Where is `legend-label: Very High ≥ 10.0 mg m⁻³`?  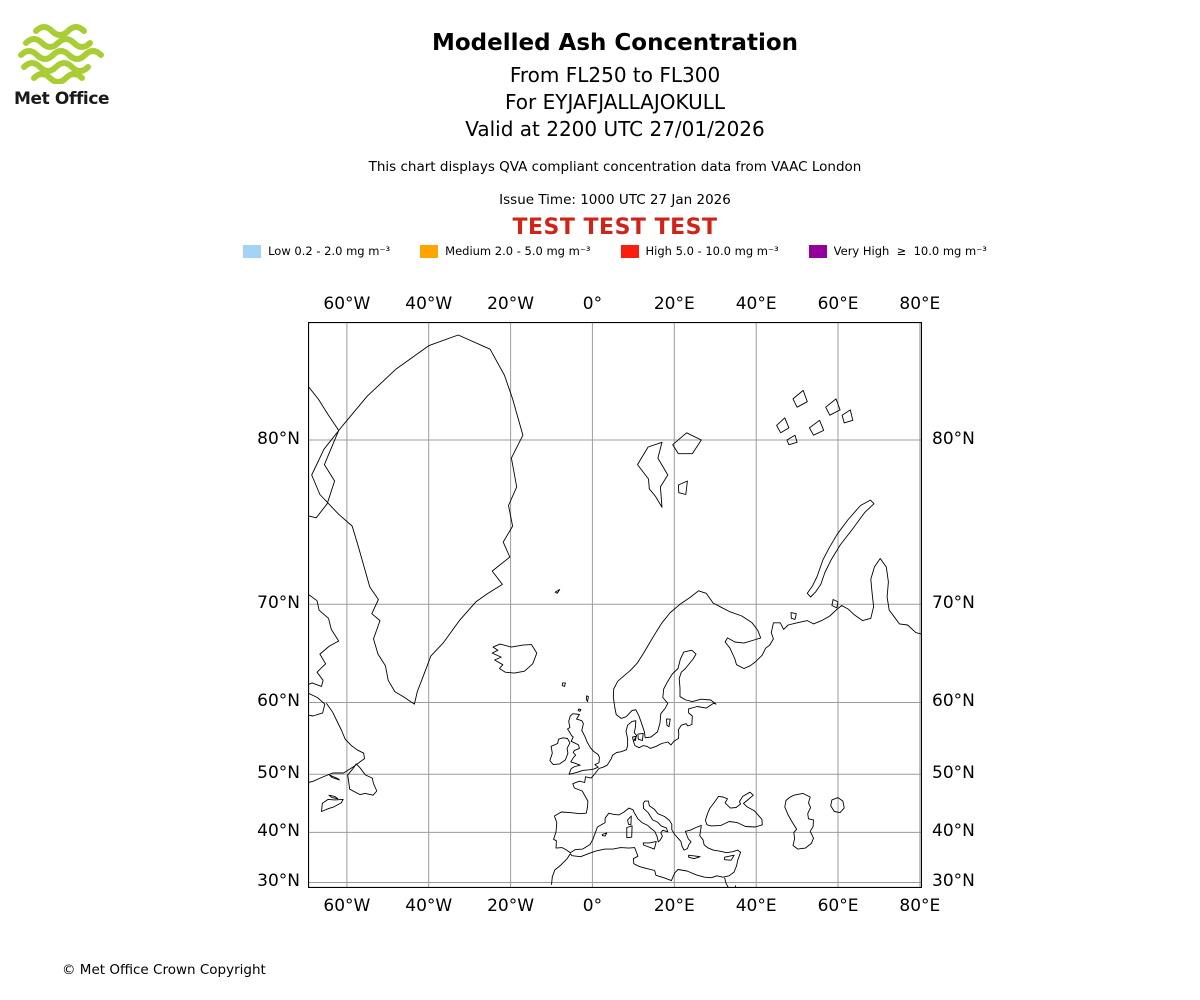
legend-label: Very High ≥ 10.0 mg m⁻³ is located at coordinates (910, 251).